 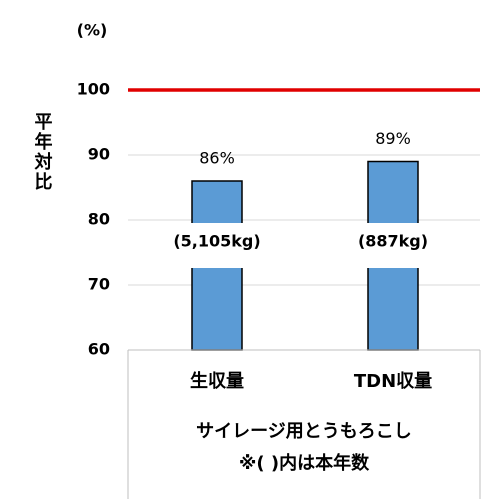 I want to click on data-label: 86%, so click(x=217, y=158).